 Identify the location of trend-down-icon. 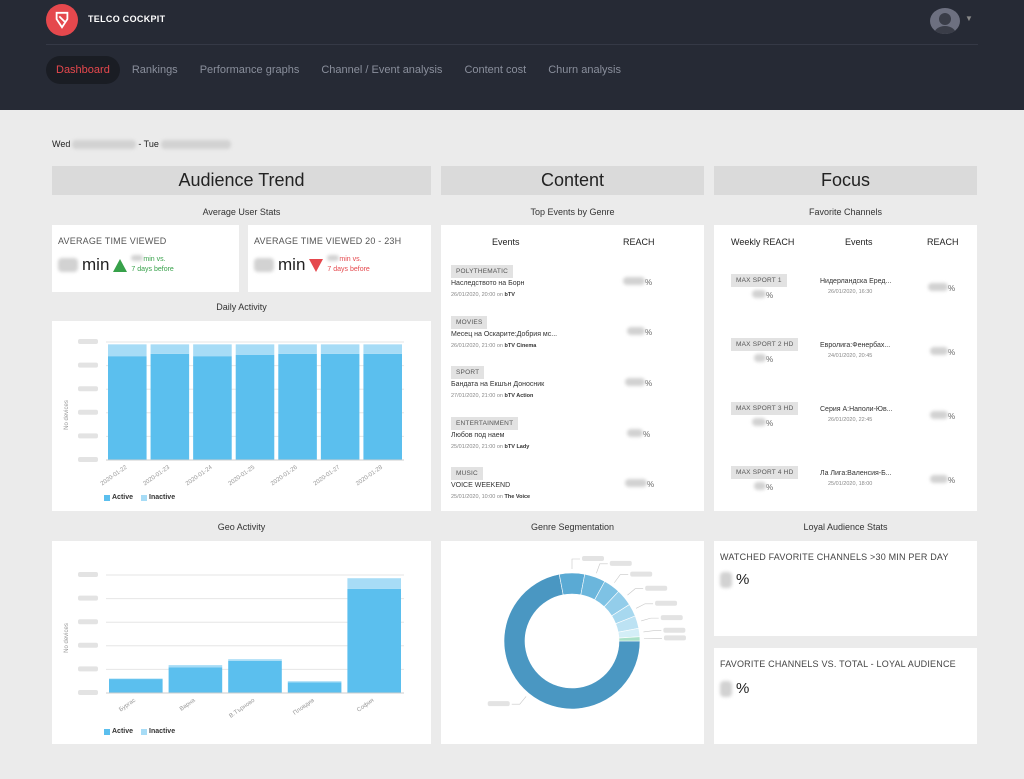
(316, 265).